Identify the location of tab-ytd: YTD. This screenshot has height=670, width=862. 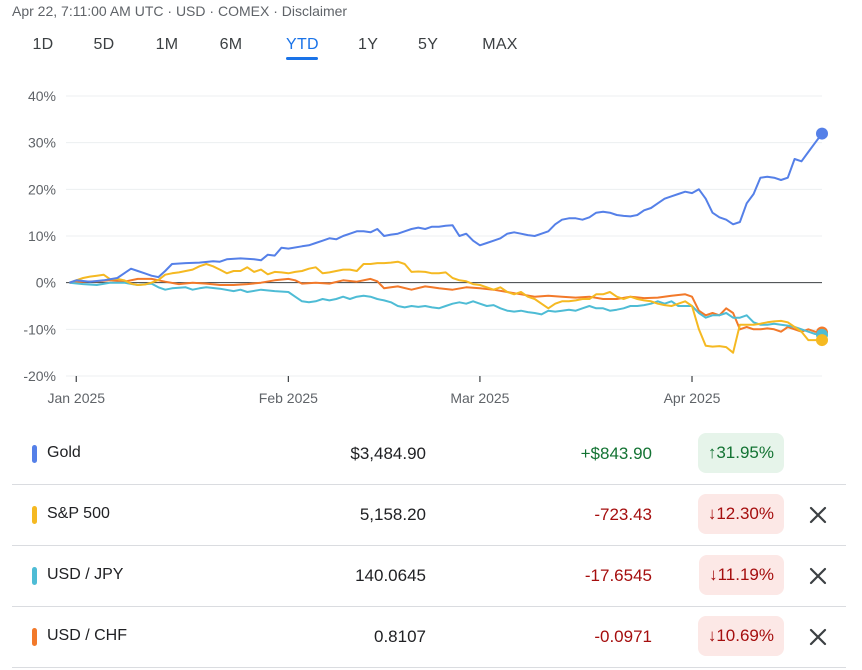
(302, 48).